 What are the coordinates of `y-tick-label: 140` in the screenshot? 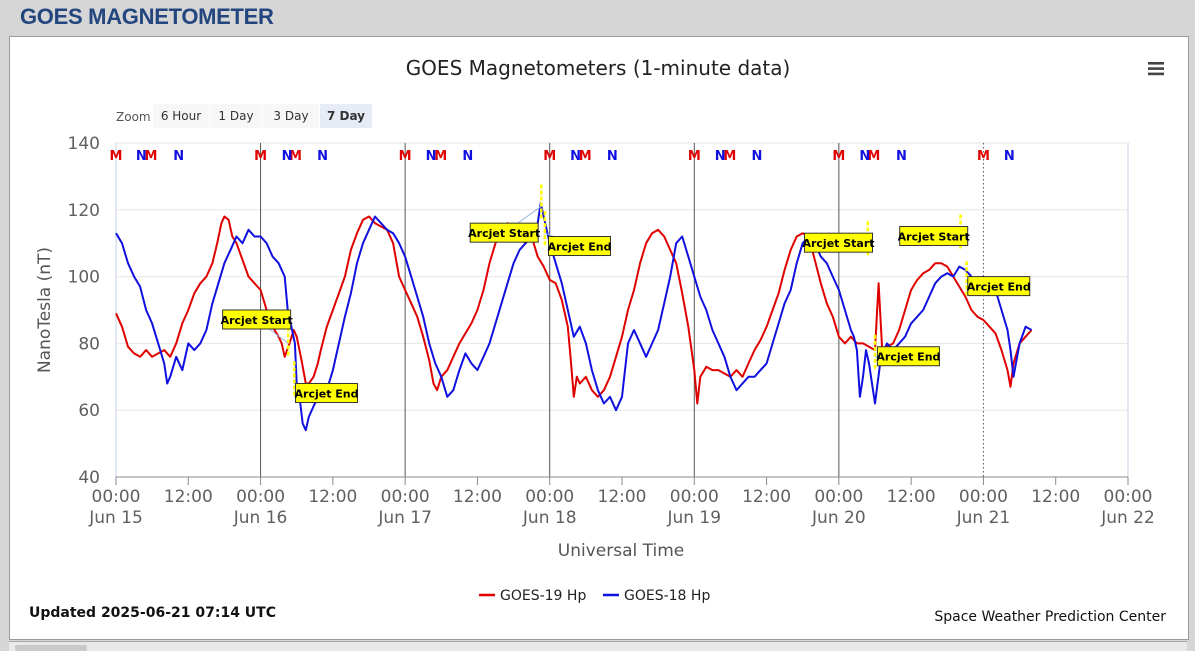 It's located at (84, 144).